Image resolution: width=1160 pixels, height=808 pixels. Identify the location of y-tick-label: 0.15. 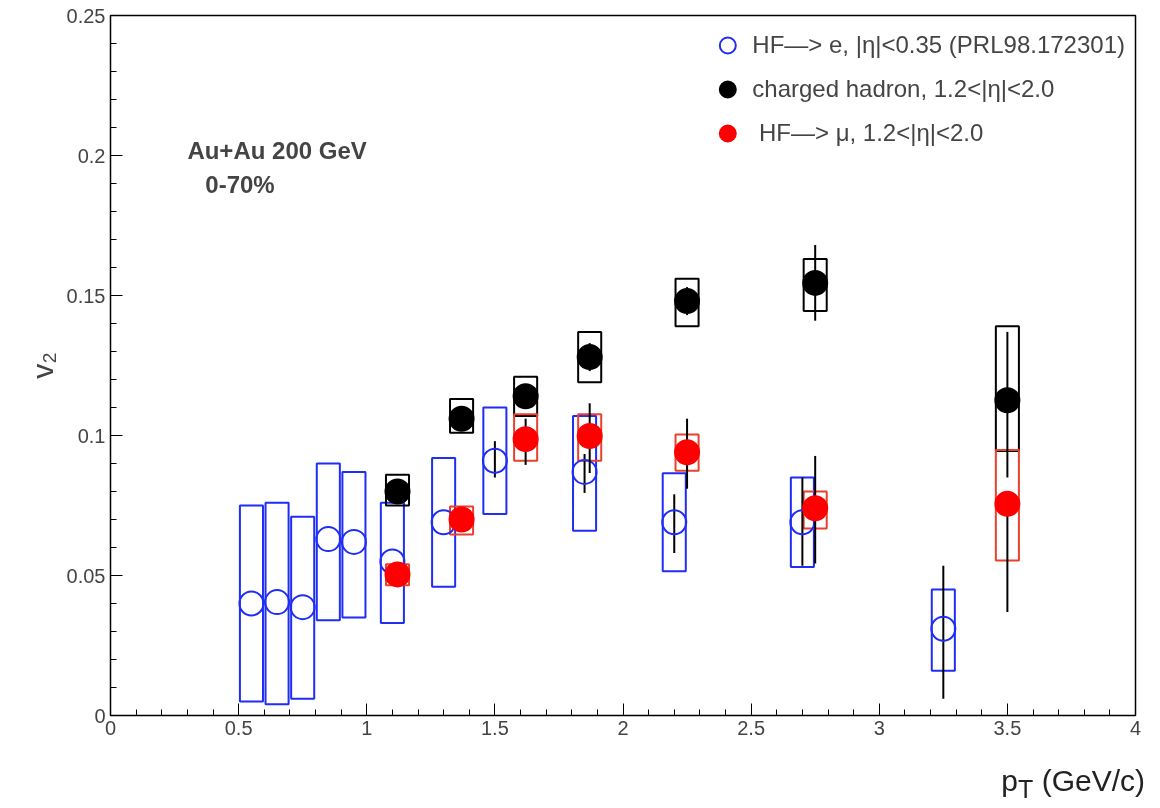
(86, 295).